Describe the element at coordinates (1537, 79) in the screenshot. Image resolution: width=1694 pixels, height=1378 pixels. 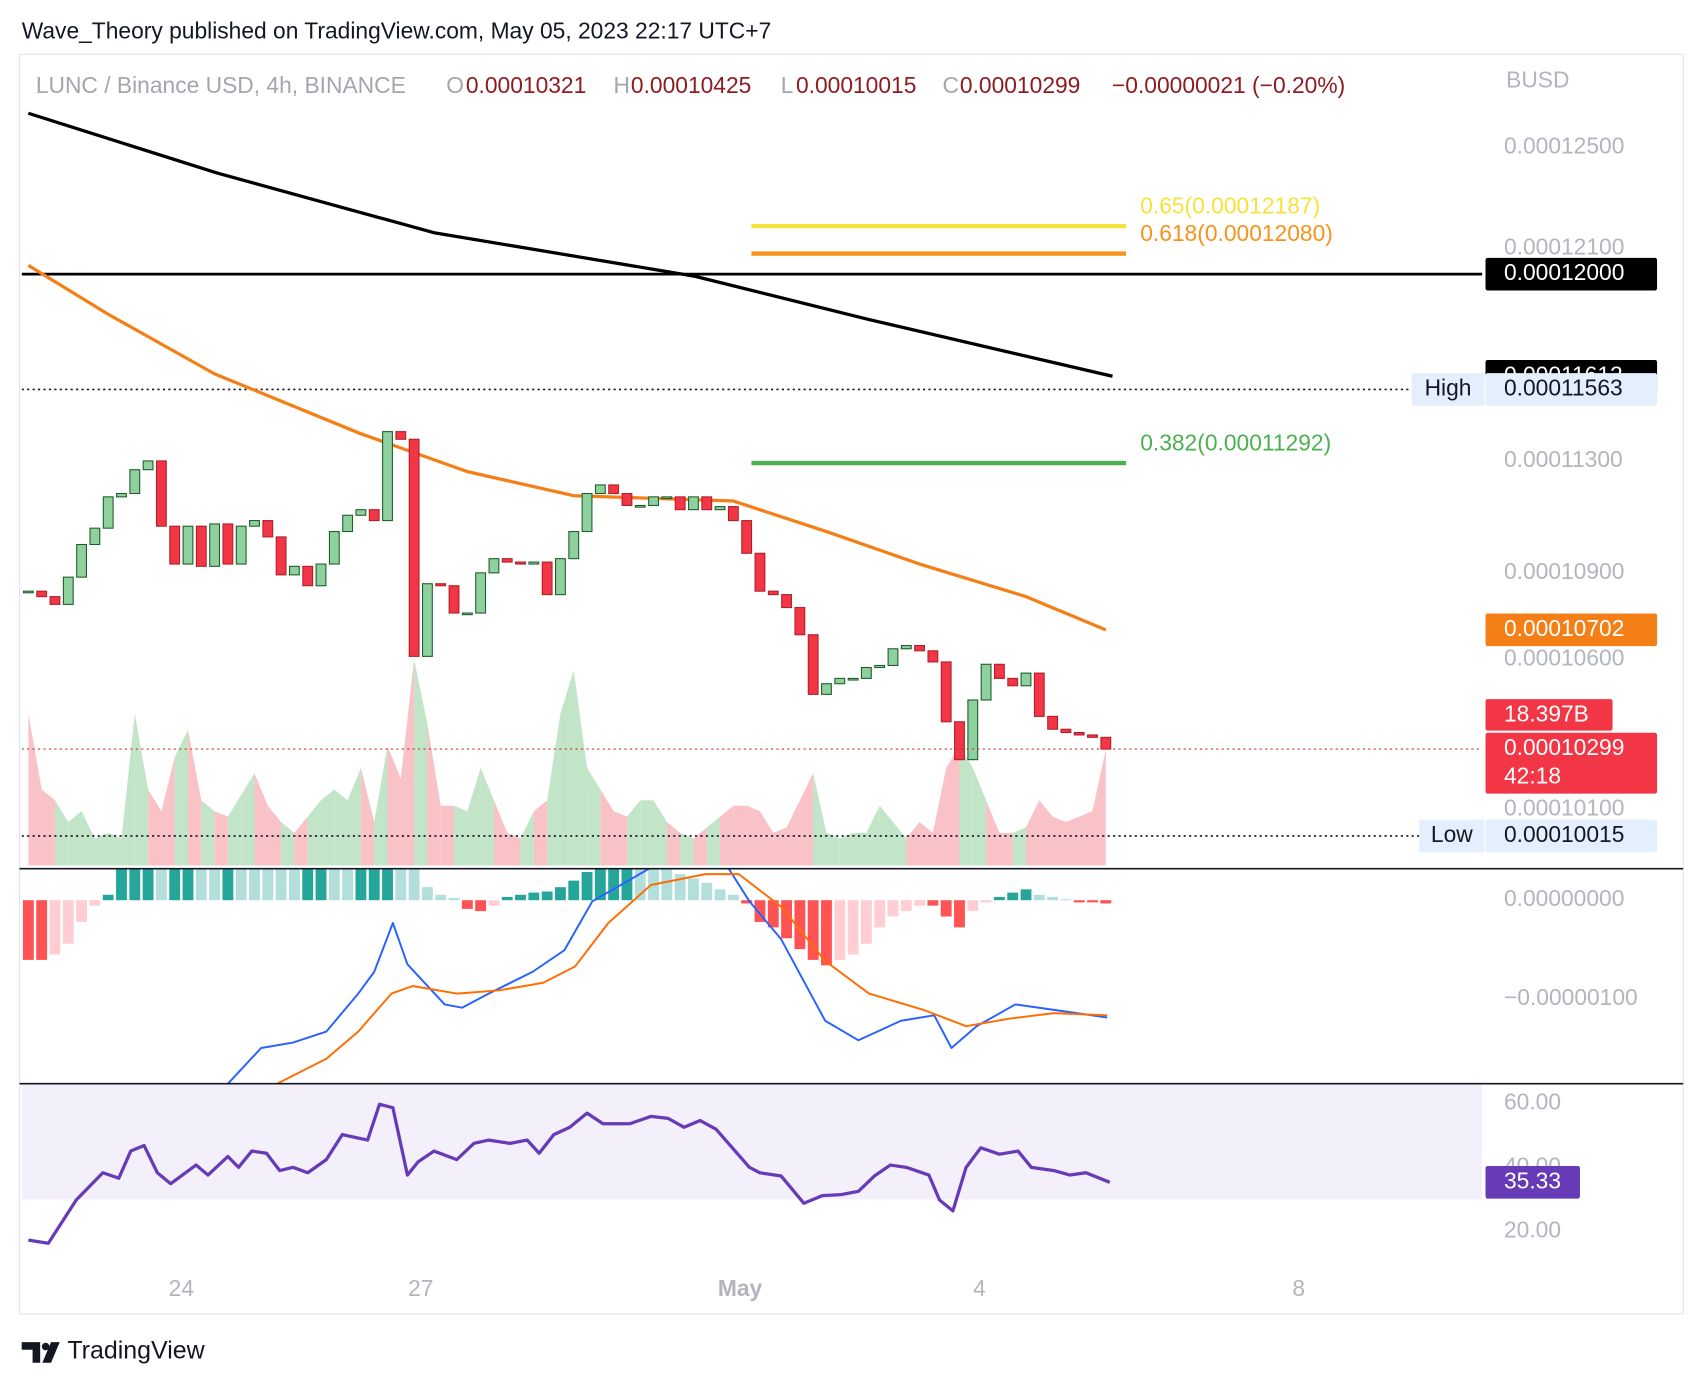
I see `currency: BUSD` at that location.